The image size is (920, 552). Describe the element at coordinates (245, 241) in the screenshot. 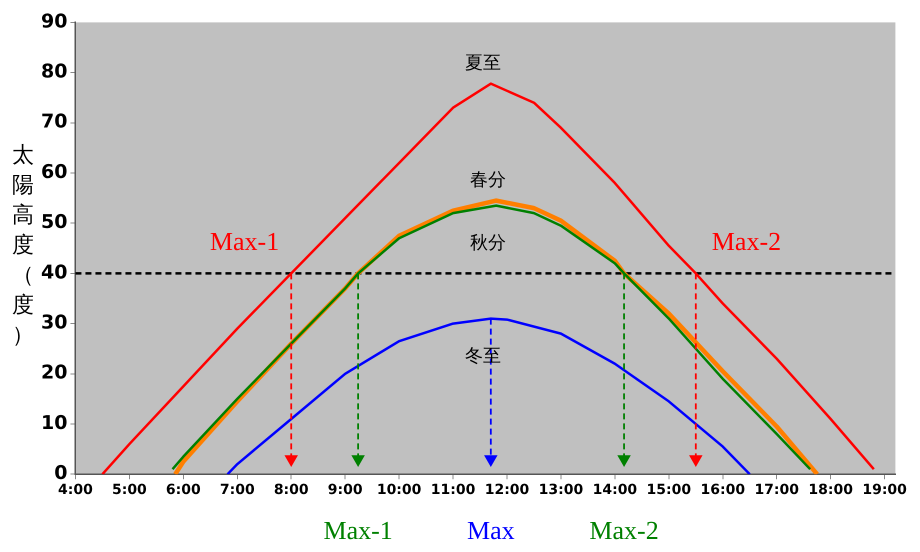

I see `annotation: Max-1` at that location.